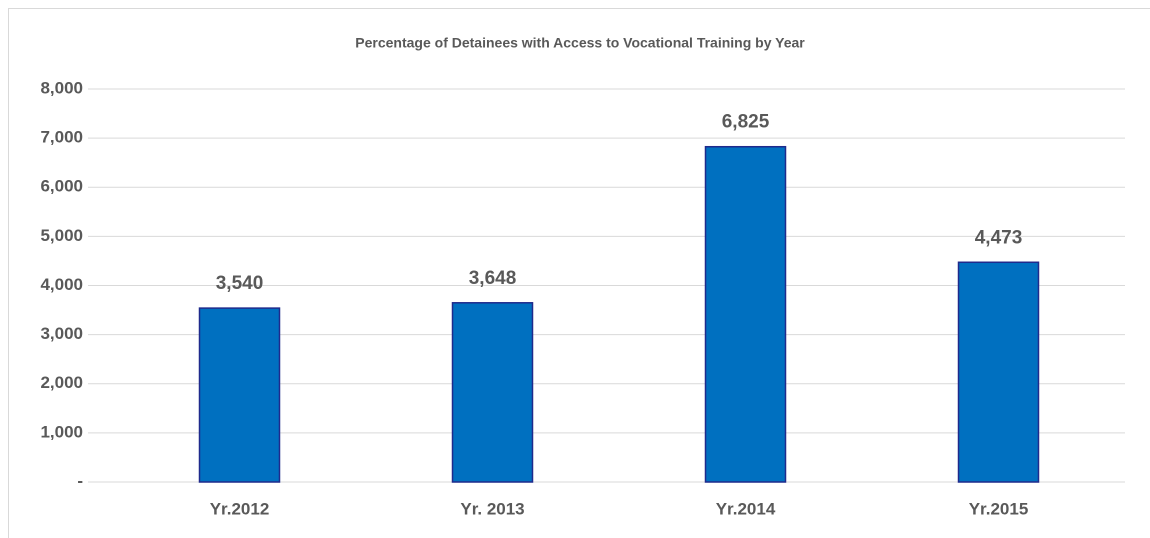 The height and width of the screenshot is (538, 1150). Describe the element at coordinates (61, 186) in the screenshot. I see `y-tick-label: 6,000` at that location.